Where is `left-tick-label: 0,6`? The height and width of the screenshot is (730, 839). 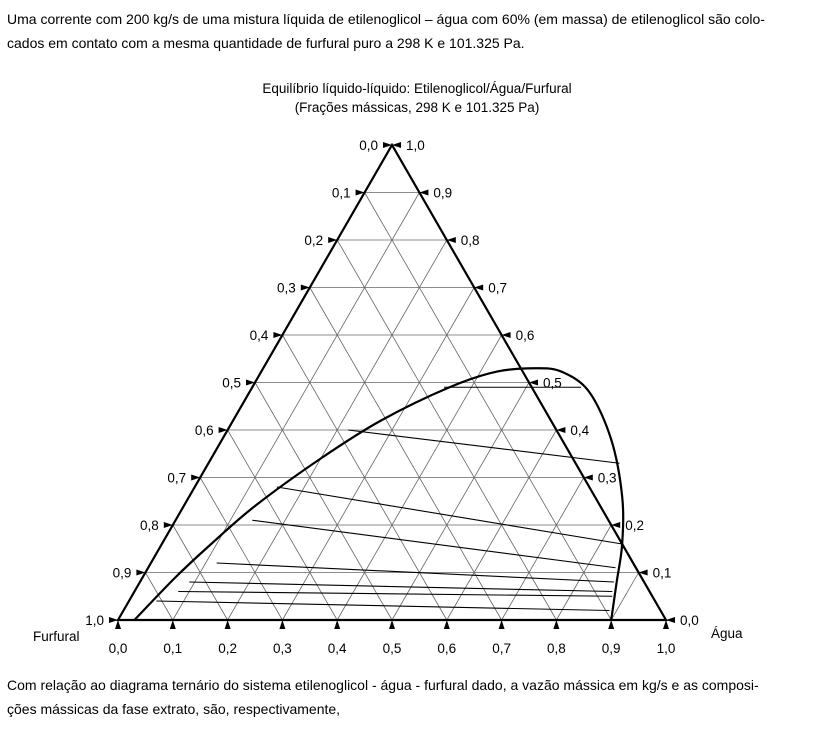
left-tick-label: 0,6 is located at coordinates (204, 430).